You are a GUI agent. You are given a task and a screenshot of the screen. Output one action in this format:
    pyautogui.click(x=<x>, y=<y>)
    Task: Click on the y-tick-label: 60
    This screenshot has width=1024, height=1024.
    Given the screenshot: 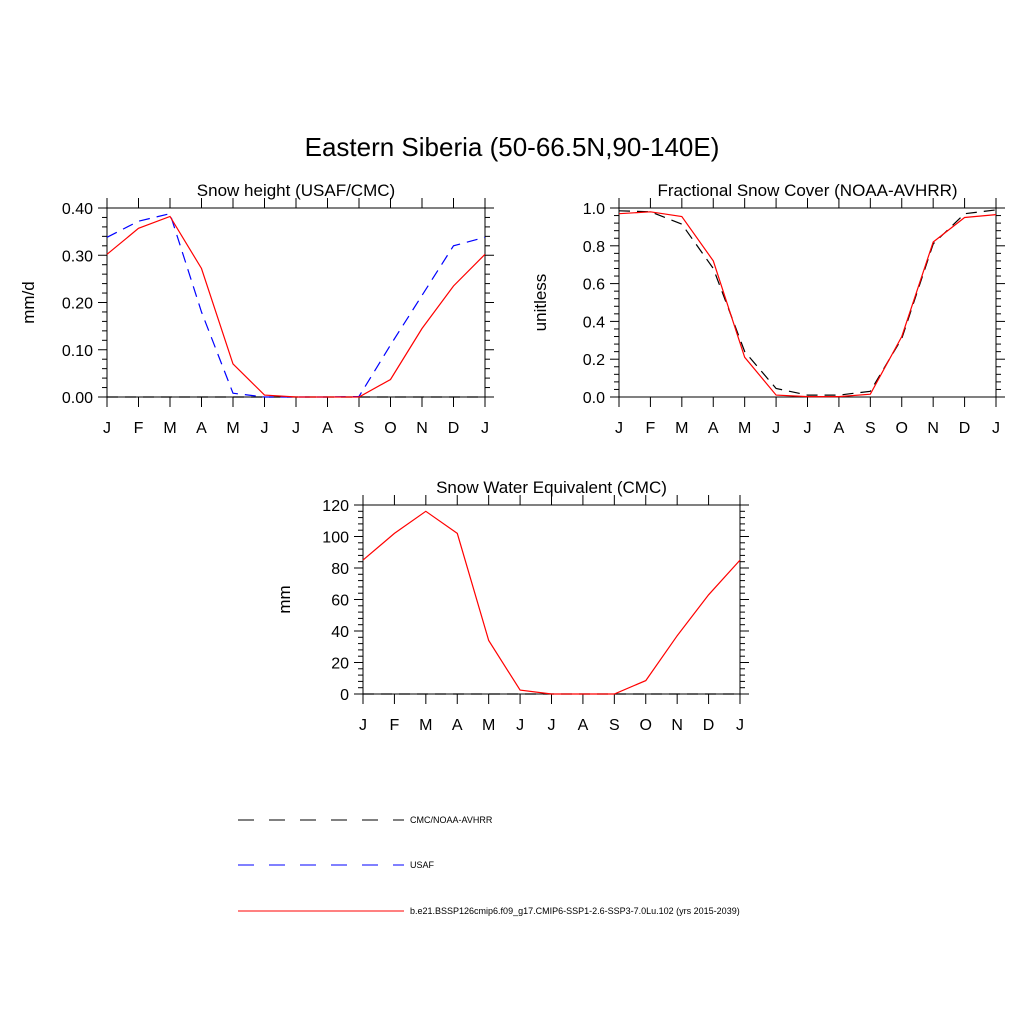 What is the action you would take?
    pyautogui.click(x=340, y=601)
    